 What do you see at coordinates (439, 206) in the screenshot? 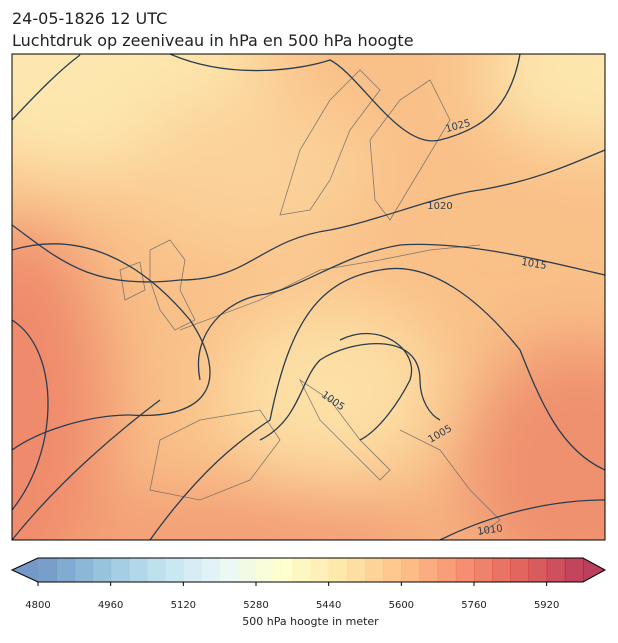
I see `isobar-label: 1020` at bounding box center [439, 206].